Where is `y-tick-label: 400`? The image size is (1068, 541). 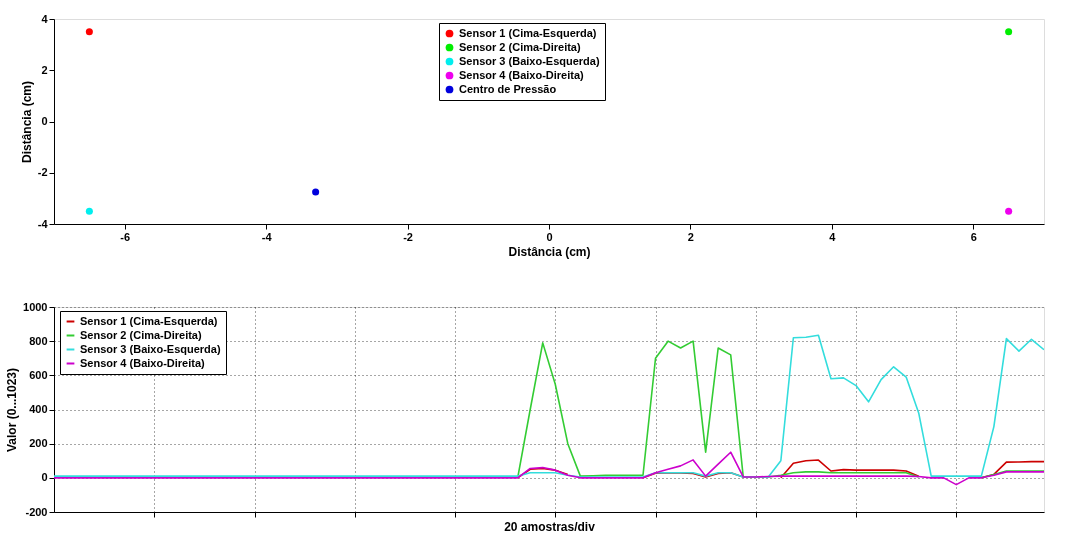
y-tick-label: 400 is located at coordinates (38, 409).